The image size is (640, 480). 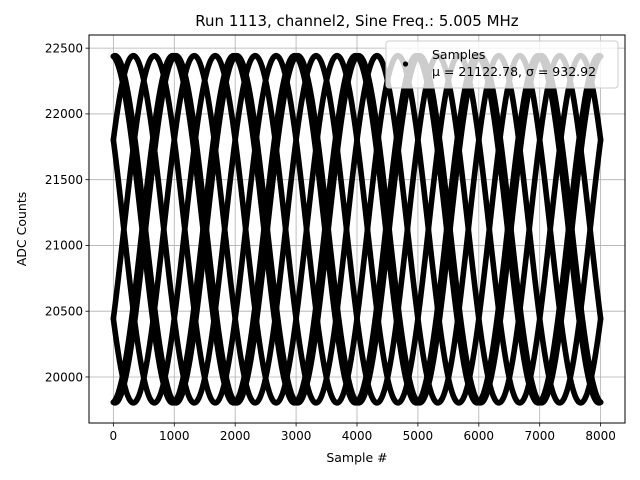 What do you see at coordinates (64, 180) in the screenshot?
I see `y-tick-label: 21500` at bounding box center [64, 180].